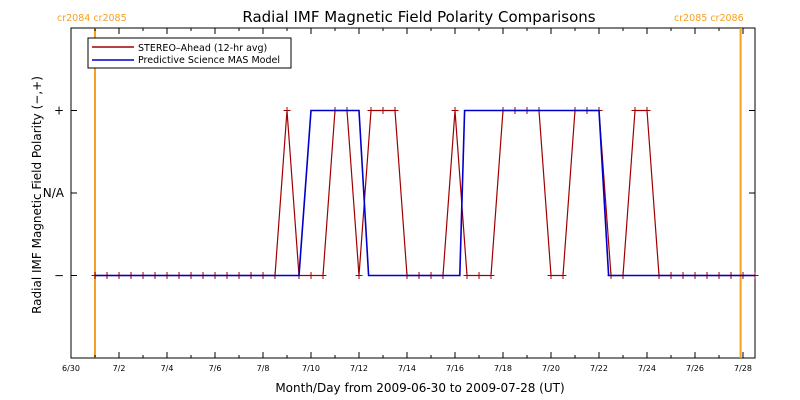 This screenshot has height=400, width=800. Describe the element at coordinates (202, 48) in the screenshot. I see `legend-label-stereo: STEREO–Ahead (12-hr avg)` at that location.